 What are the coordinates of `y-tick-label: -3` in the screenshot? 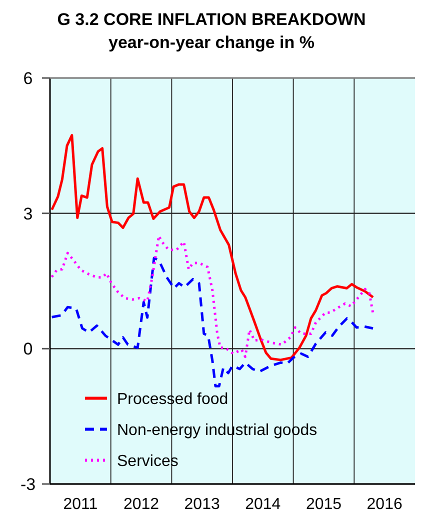 It's located at (28, 484).